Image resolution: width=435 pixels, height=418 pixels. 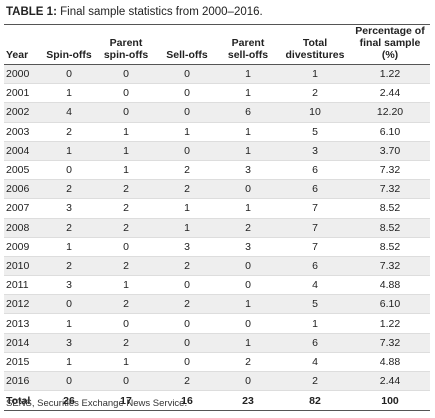 I want to click on table-row: 2003 2 1 1 1 5 6.10, so click(x=217, y=132).